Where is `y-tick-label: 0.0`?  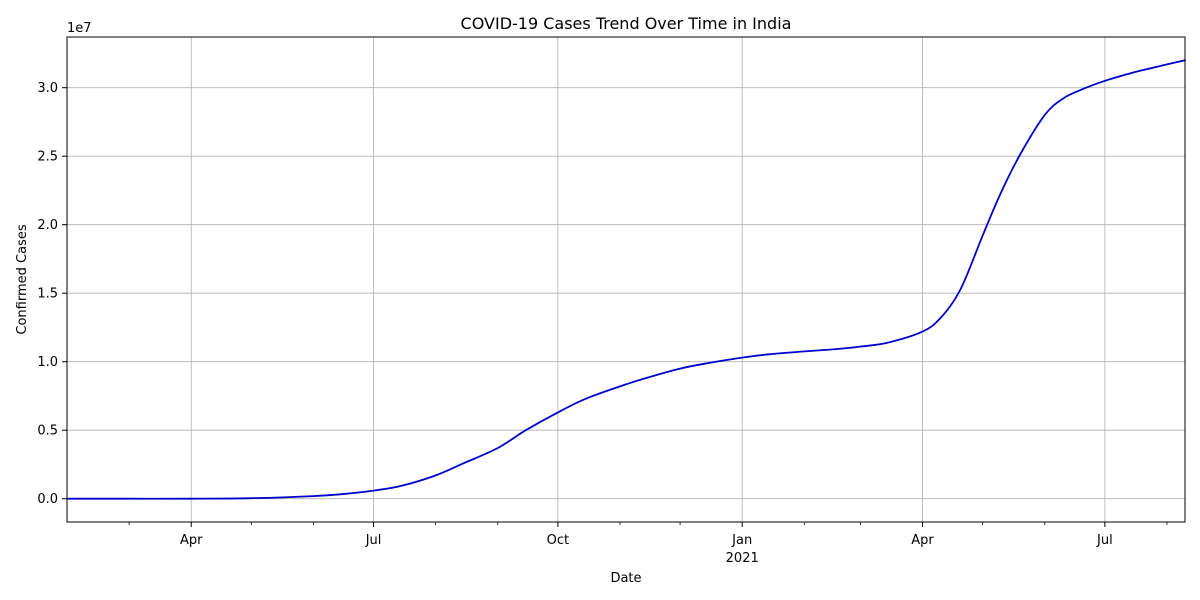 y-tick-label: 0.0 is located at coordinates (47, 499).